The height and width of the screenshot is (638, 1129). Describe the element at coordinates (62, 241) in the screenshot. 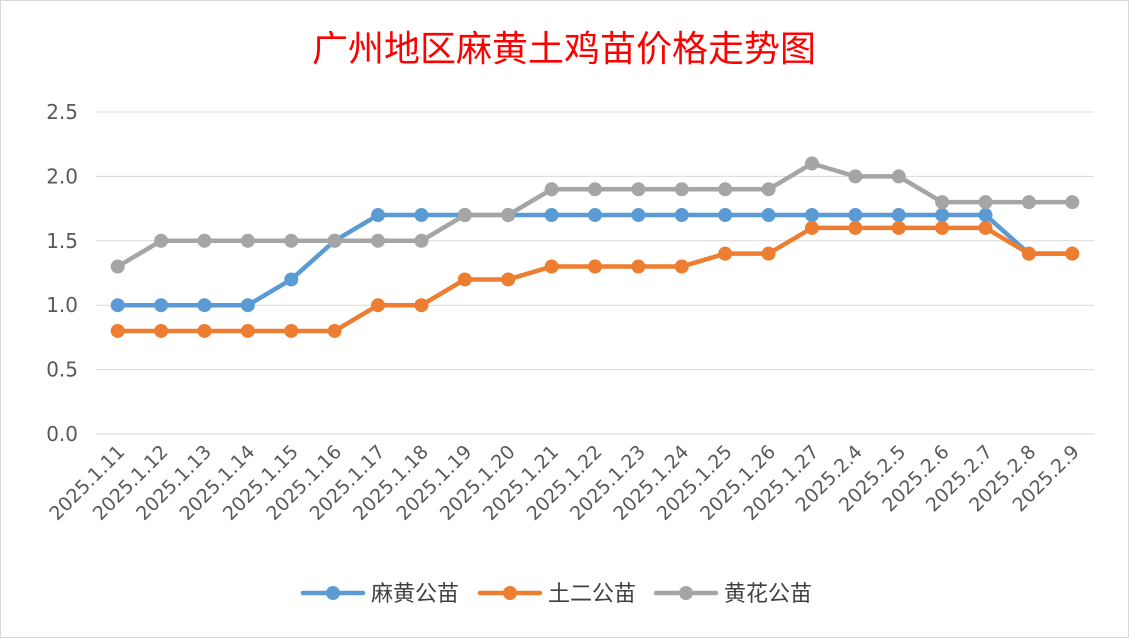

I see `y-tick-label: 1.5` at that location.